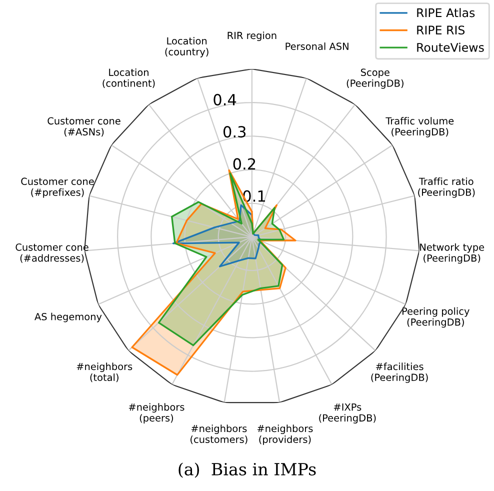 The width and height of the screenshot is (494, 491). Describe the element at coordinates (234, 132) in the screenshot. I see `y-tick-label: 0.3` at that location.